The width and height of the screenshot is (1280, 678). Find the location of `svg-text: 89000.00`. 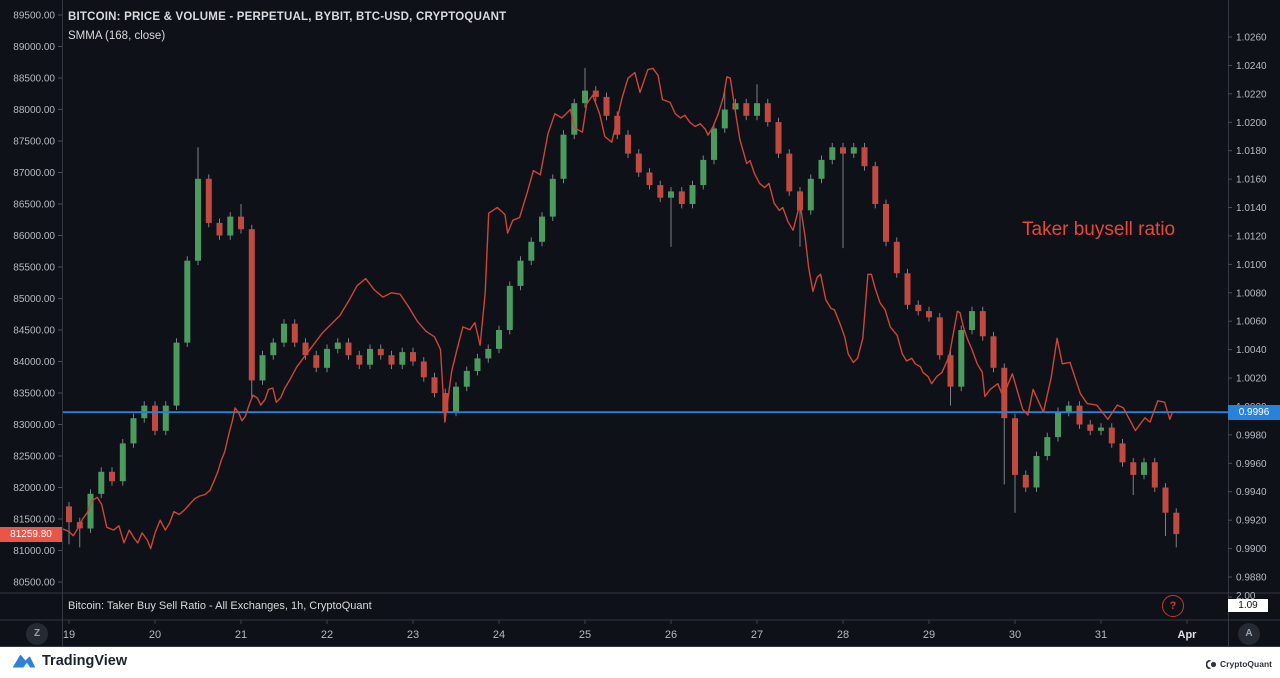

svg-text: 89000.00 is located at coordinates (34, 47).